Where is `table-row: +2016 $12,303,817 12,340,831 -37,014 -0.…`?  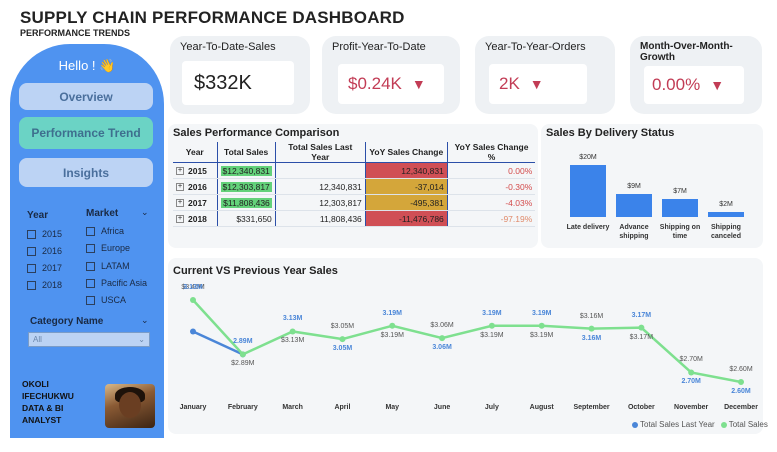
table-row: +2016 $12,303,817 12,340,831 -37,014 -0.… is located at coordinates (354, 186).